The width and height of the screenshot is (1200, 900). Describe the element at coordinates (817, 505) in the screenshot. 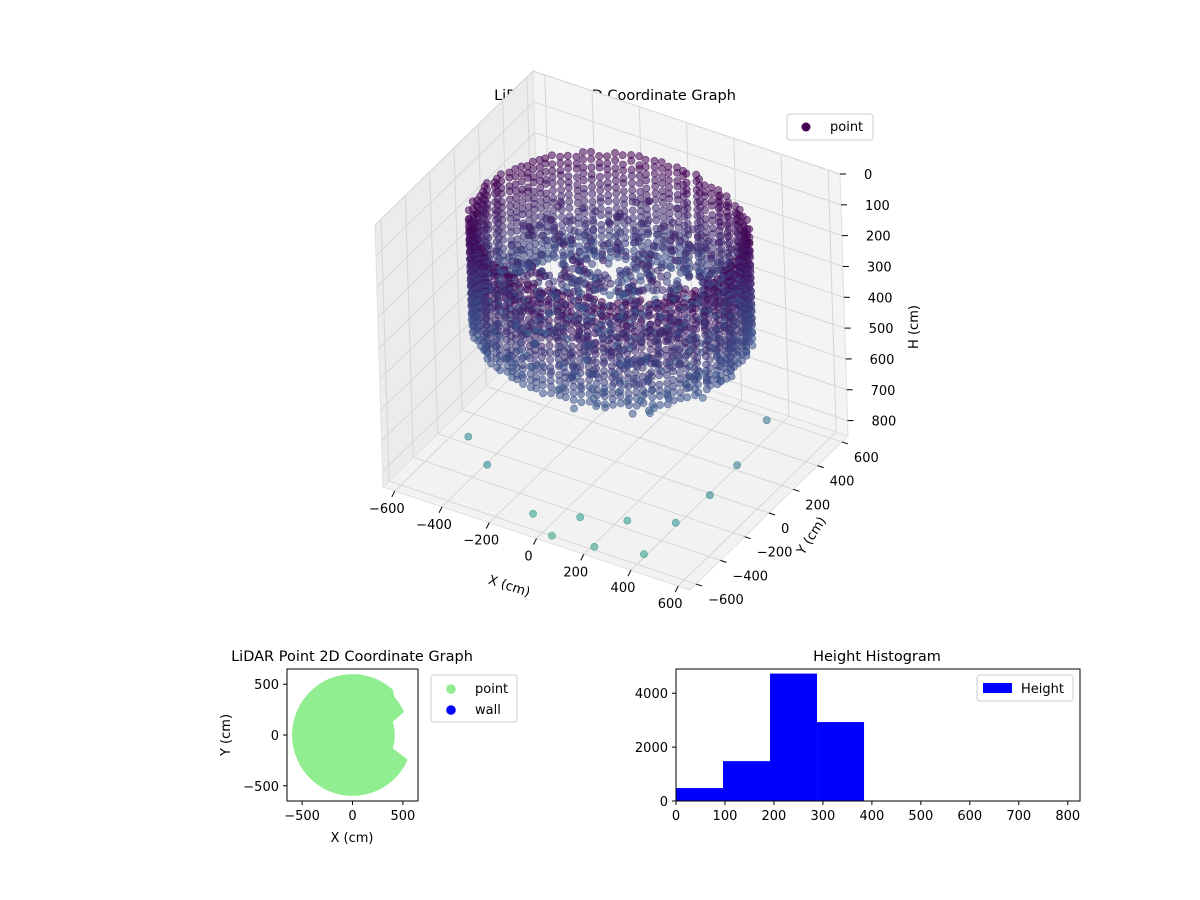

I see `y-tick-label: 200` at that location.